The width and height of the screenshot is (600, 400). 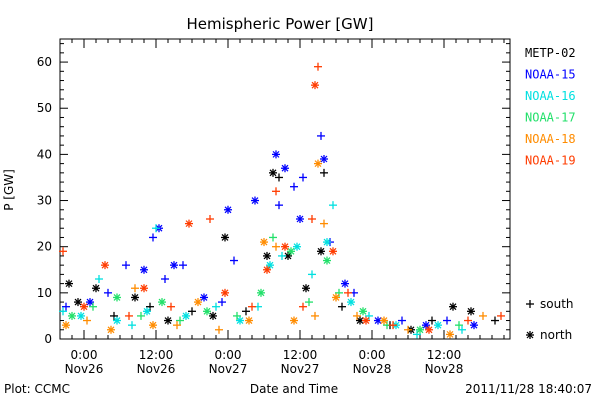 I want to click on legend-marker-label: south, so click(x=557, y=304).